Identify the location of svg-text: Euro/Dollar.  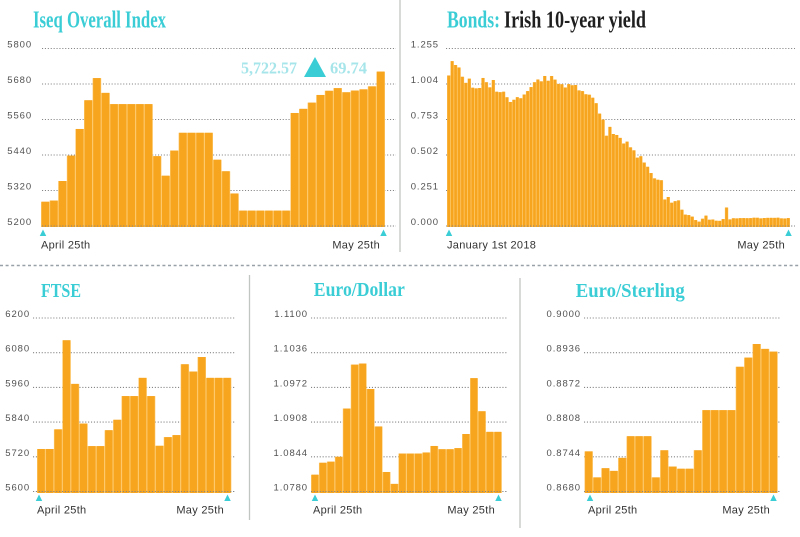
(359, 290).